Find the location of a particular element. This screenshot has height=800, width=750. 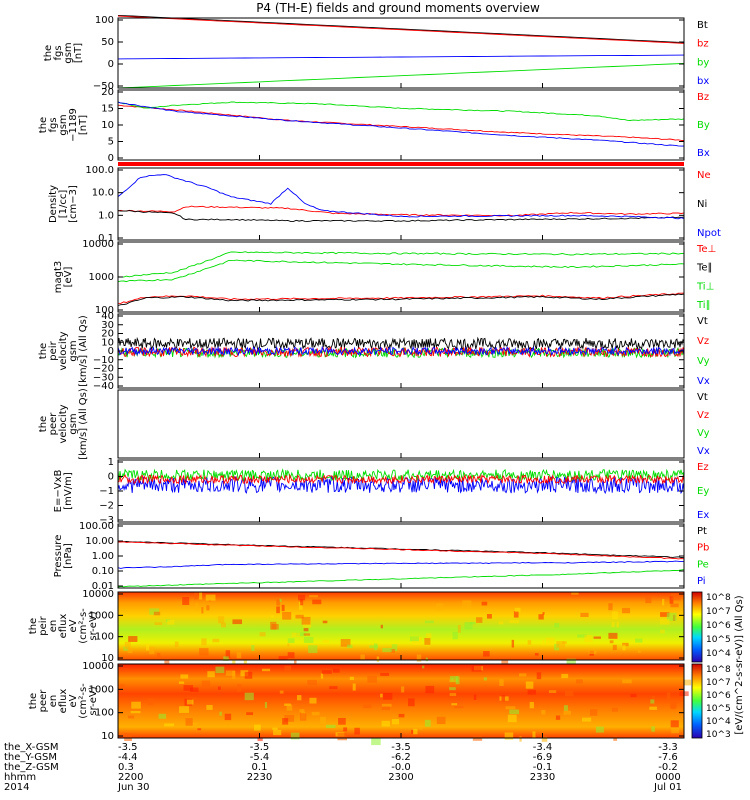

ylabel-line: (cm²-s- is located at coordinates (83, 701).